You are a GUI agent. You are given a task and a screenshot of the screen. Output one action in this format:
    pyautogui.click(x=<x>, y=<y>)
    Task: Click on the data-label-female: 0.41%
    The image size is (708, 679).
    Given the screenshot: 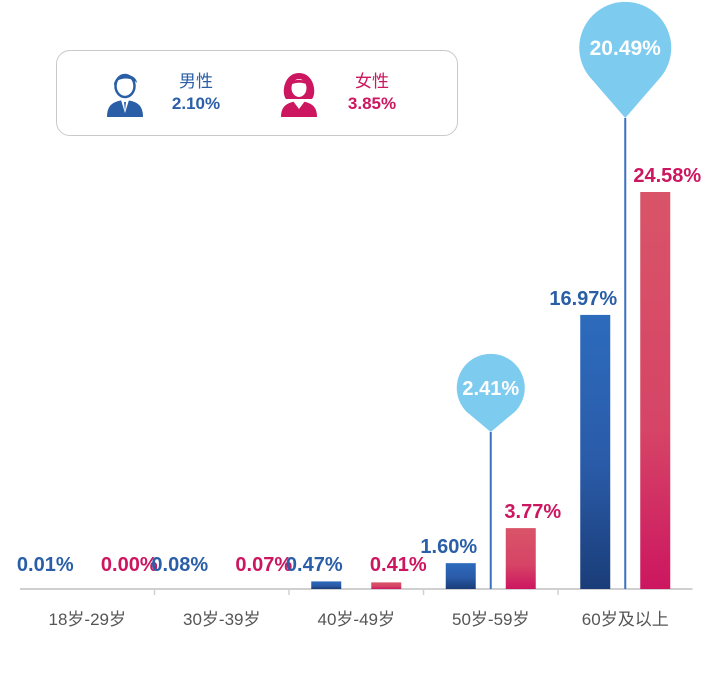 What is the action you would take?
    pyautogui.click(x=398, y=565)
    